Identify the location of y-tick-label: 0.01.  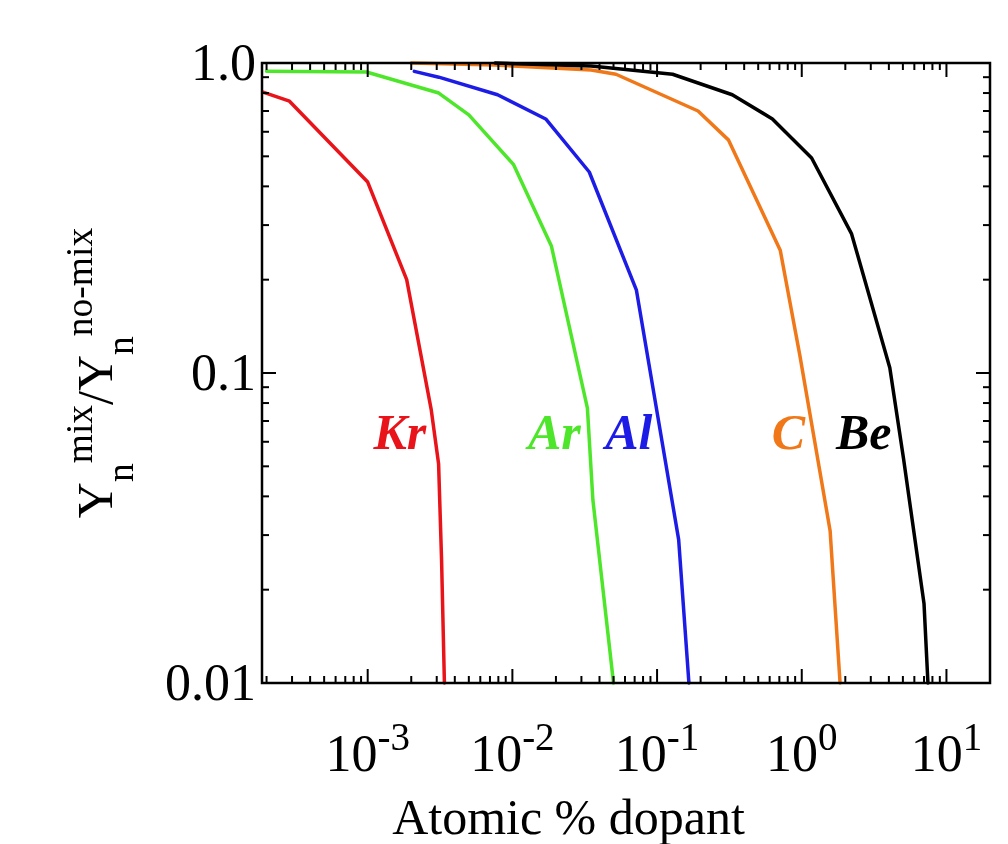
(210, 682).